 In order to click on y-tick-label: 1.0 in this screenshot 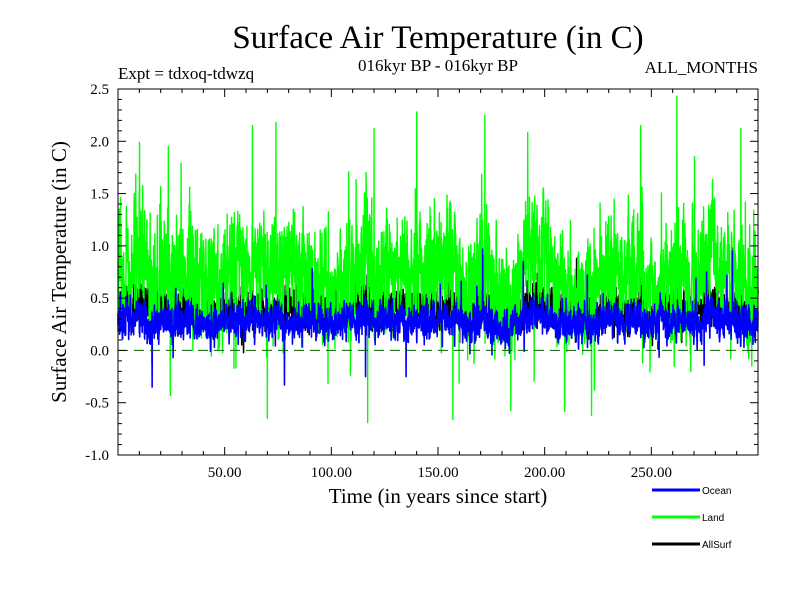, I will do `click(99, 247)`.